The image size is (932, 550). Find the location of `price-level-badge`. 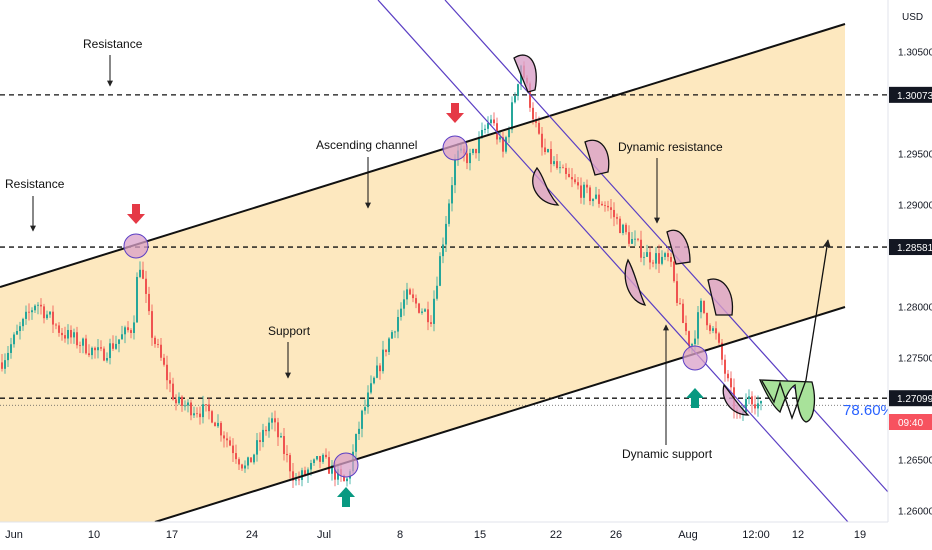

price-level-badge is located at coordinates (910, 94).